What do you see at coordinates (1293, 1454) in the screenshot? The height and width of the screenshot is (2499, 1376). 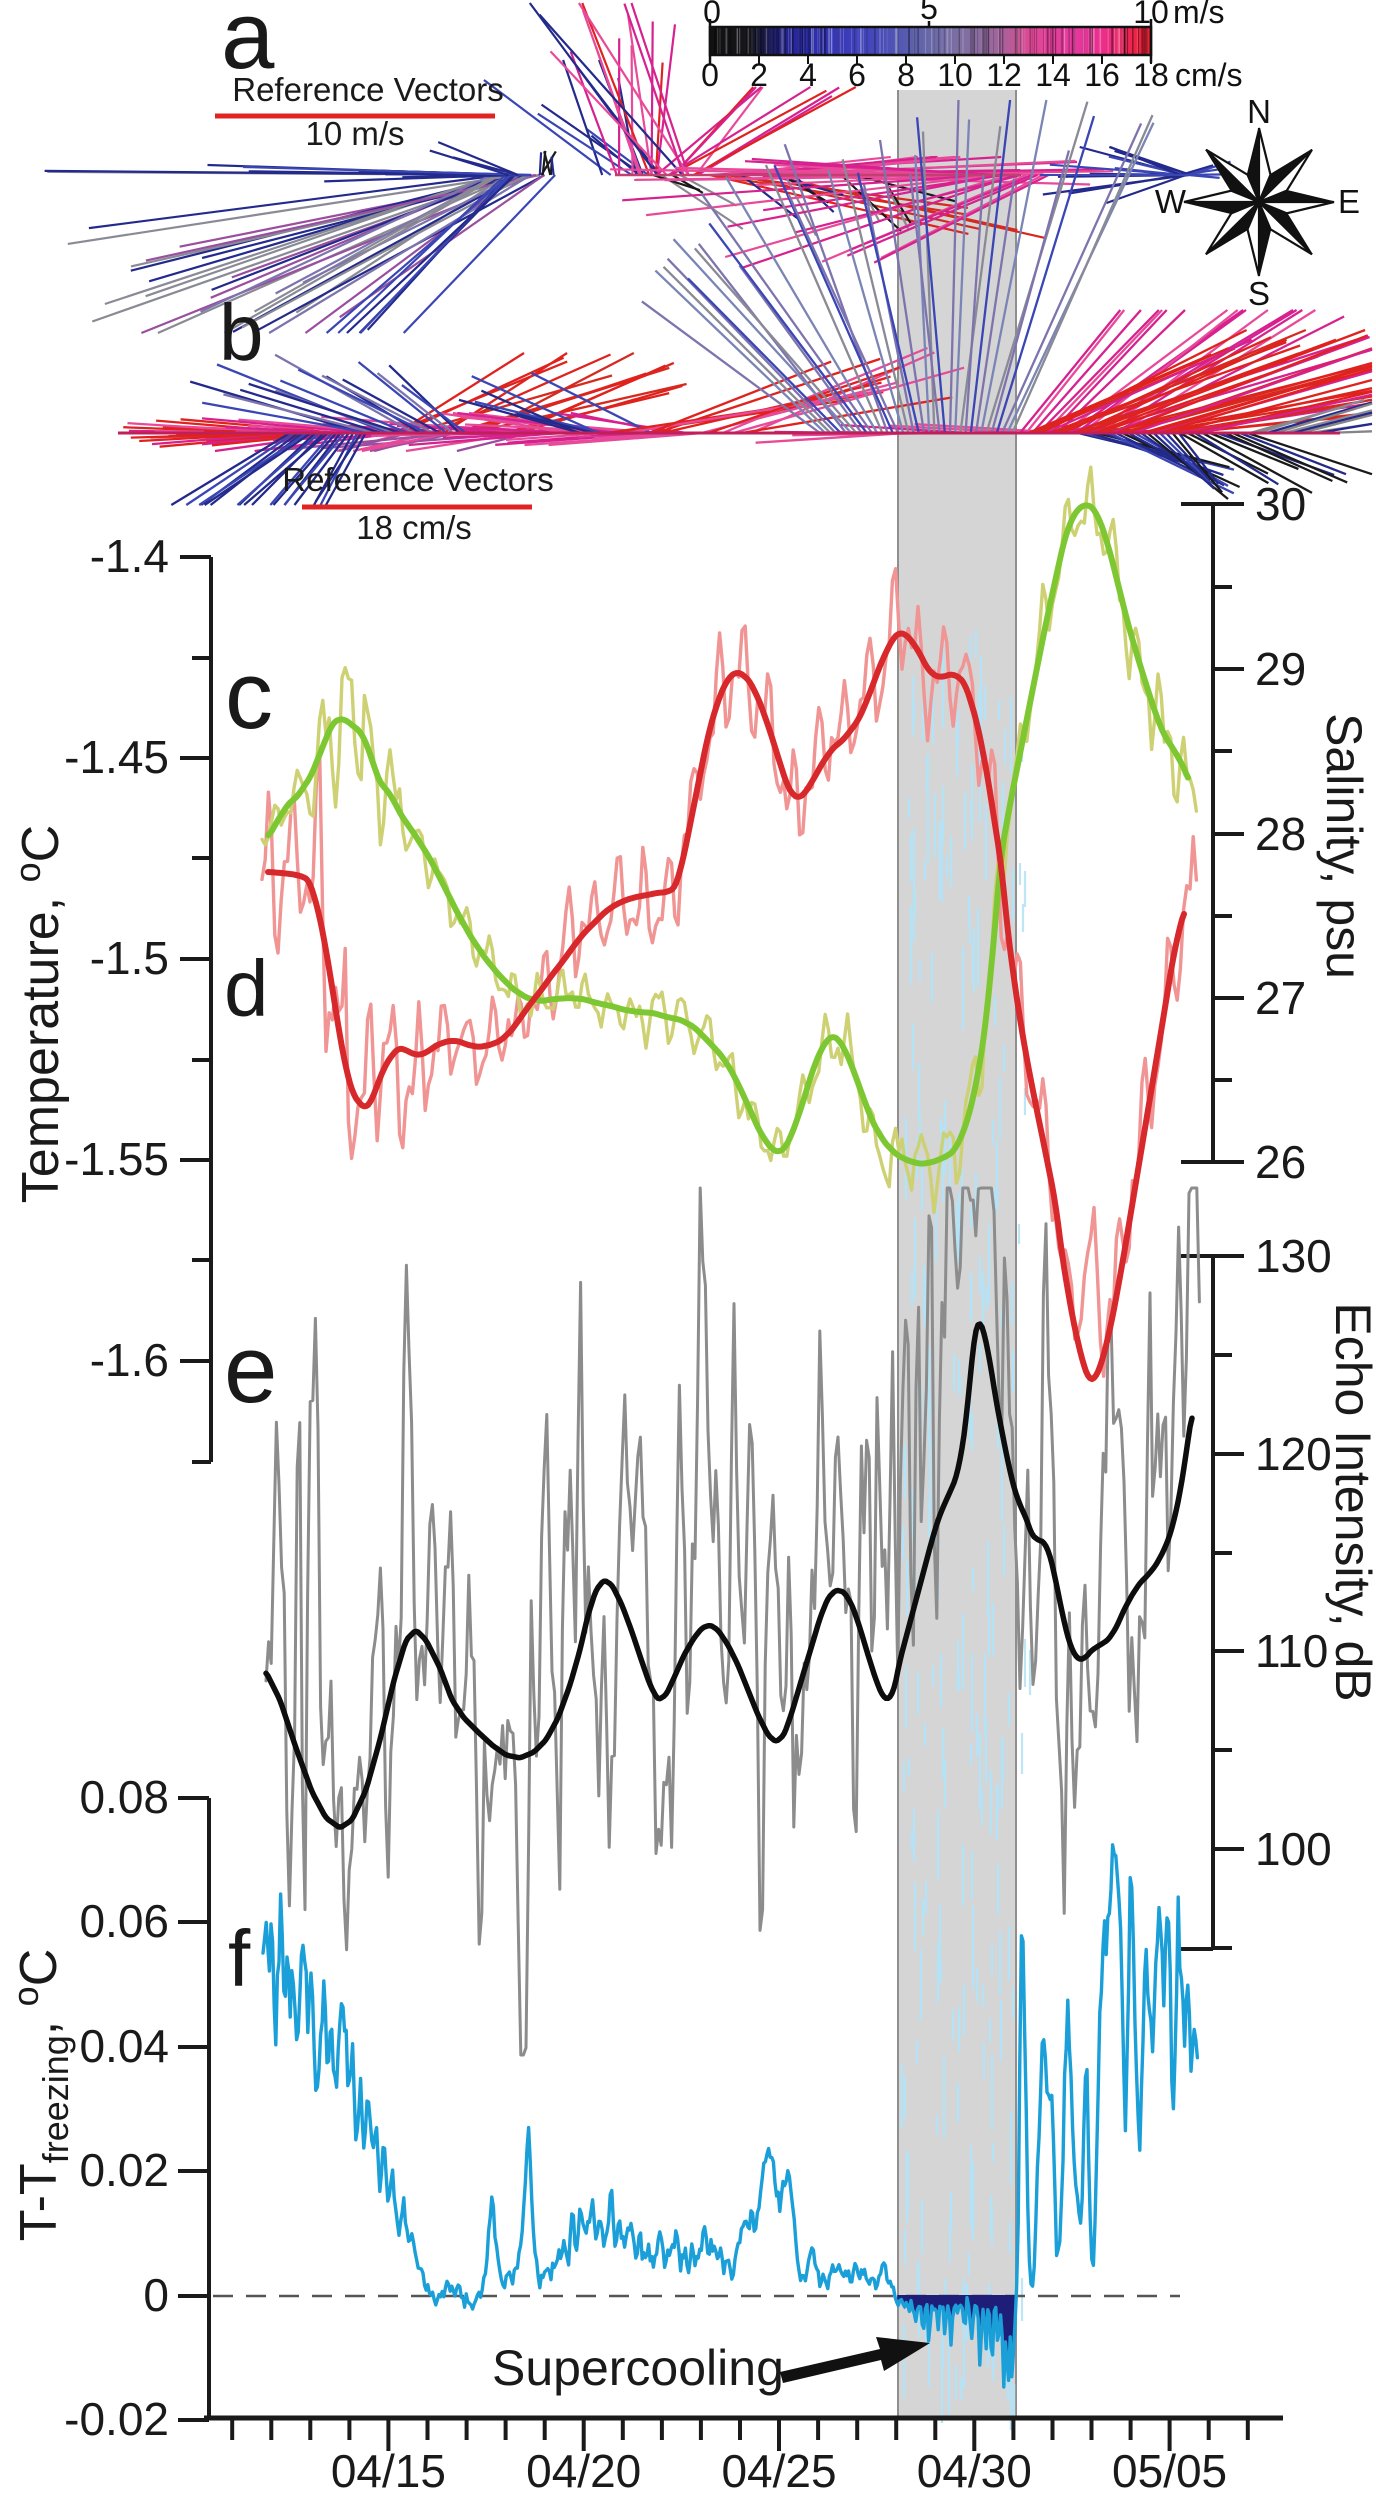 I see `svg-text: 120` at bounding box center [1293, 1454].